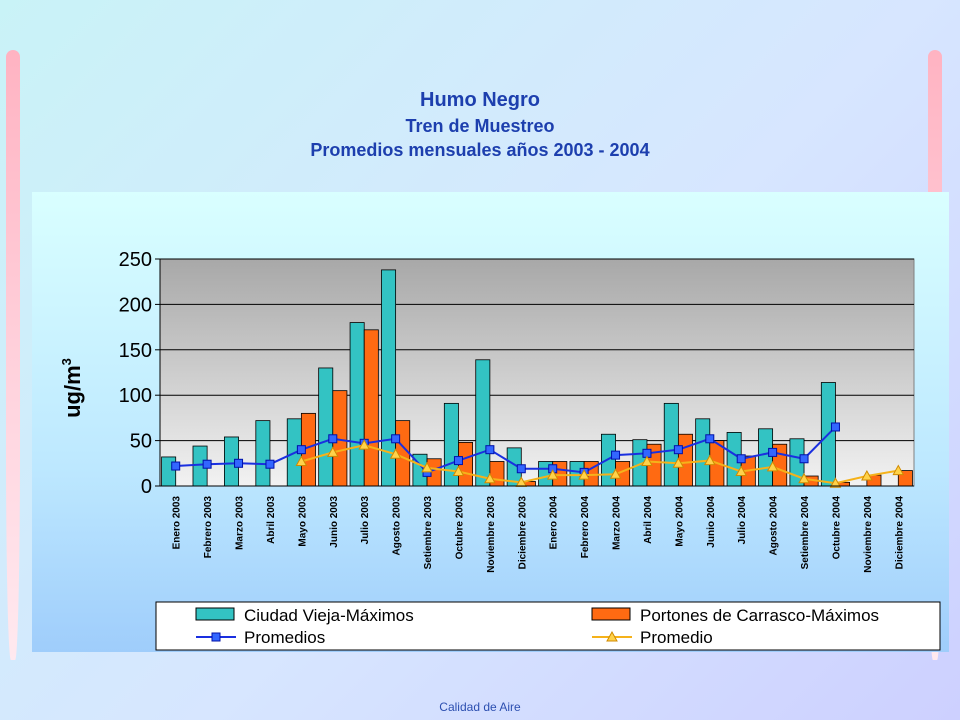 This screenshot has width=960, height=720. Describe the element at coordinates (141, 442) in the screenshot. I see `y-tick-label: 50` at that location.